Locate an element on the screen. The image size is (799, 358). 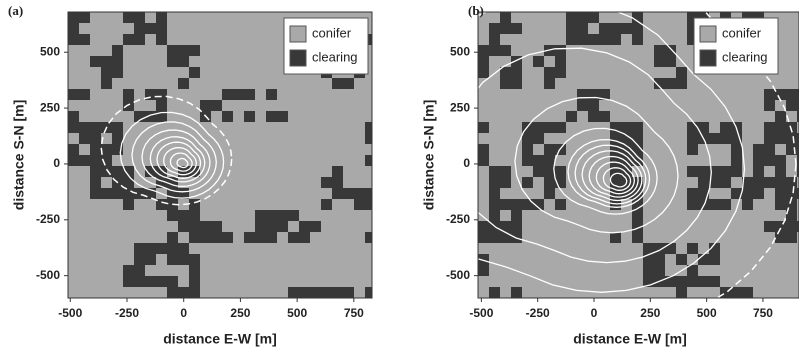
legend-swatch is located at coordinates (708, 58).